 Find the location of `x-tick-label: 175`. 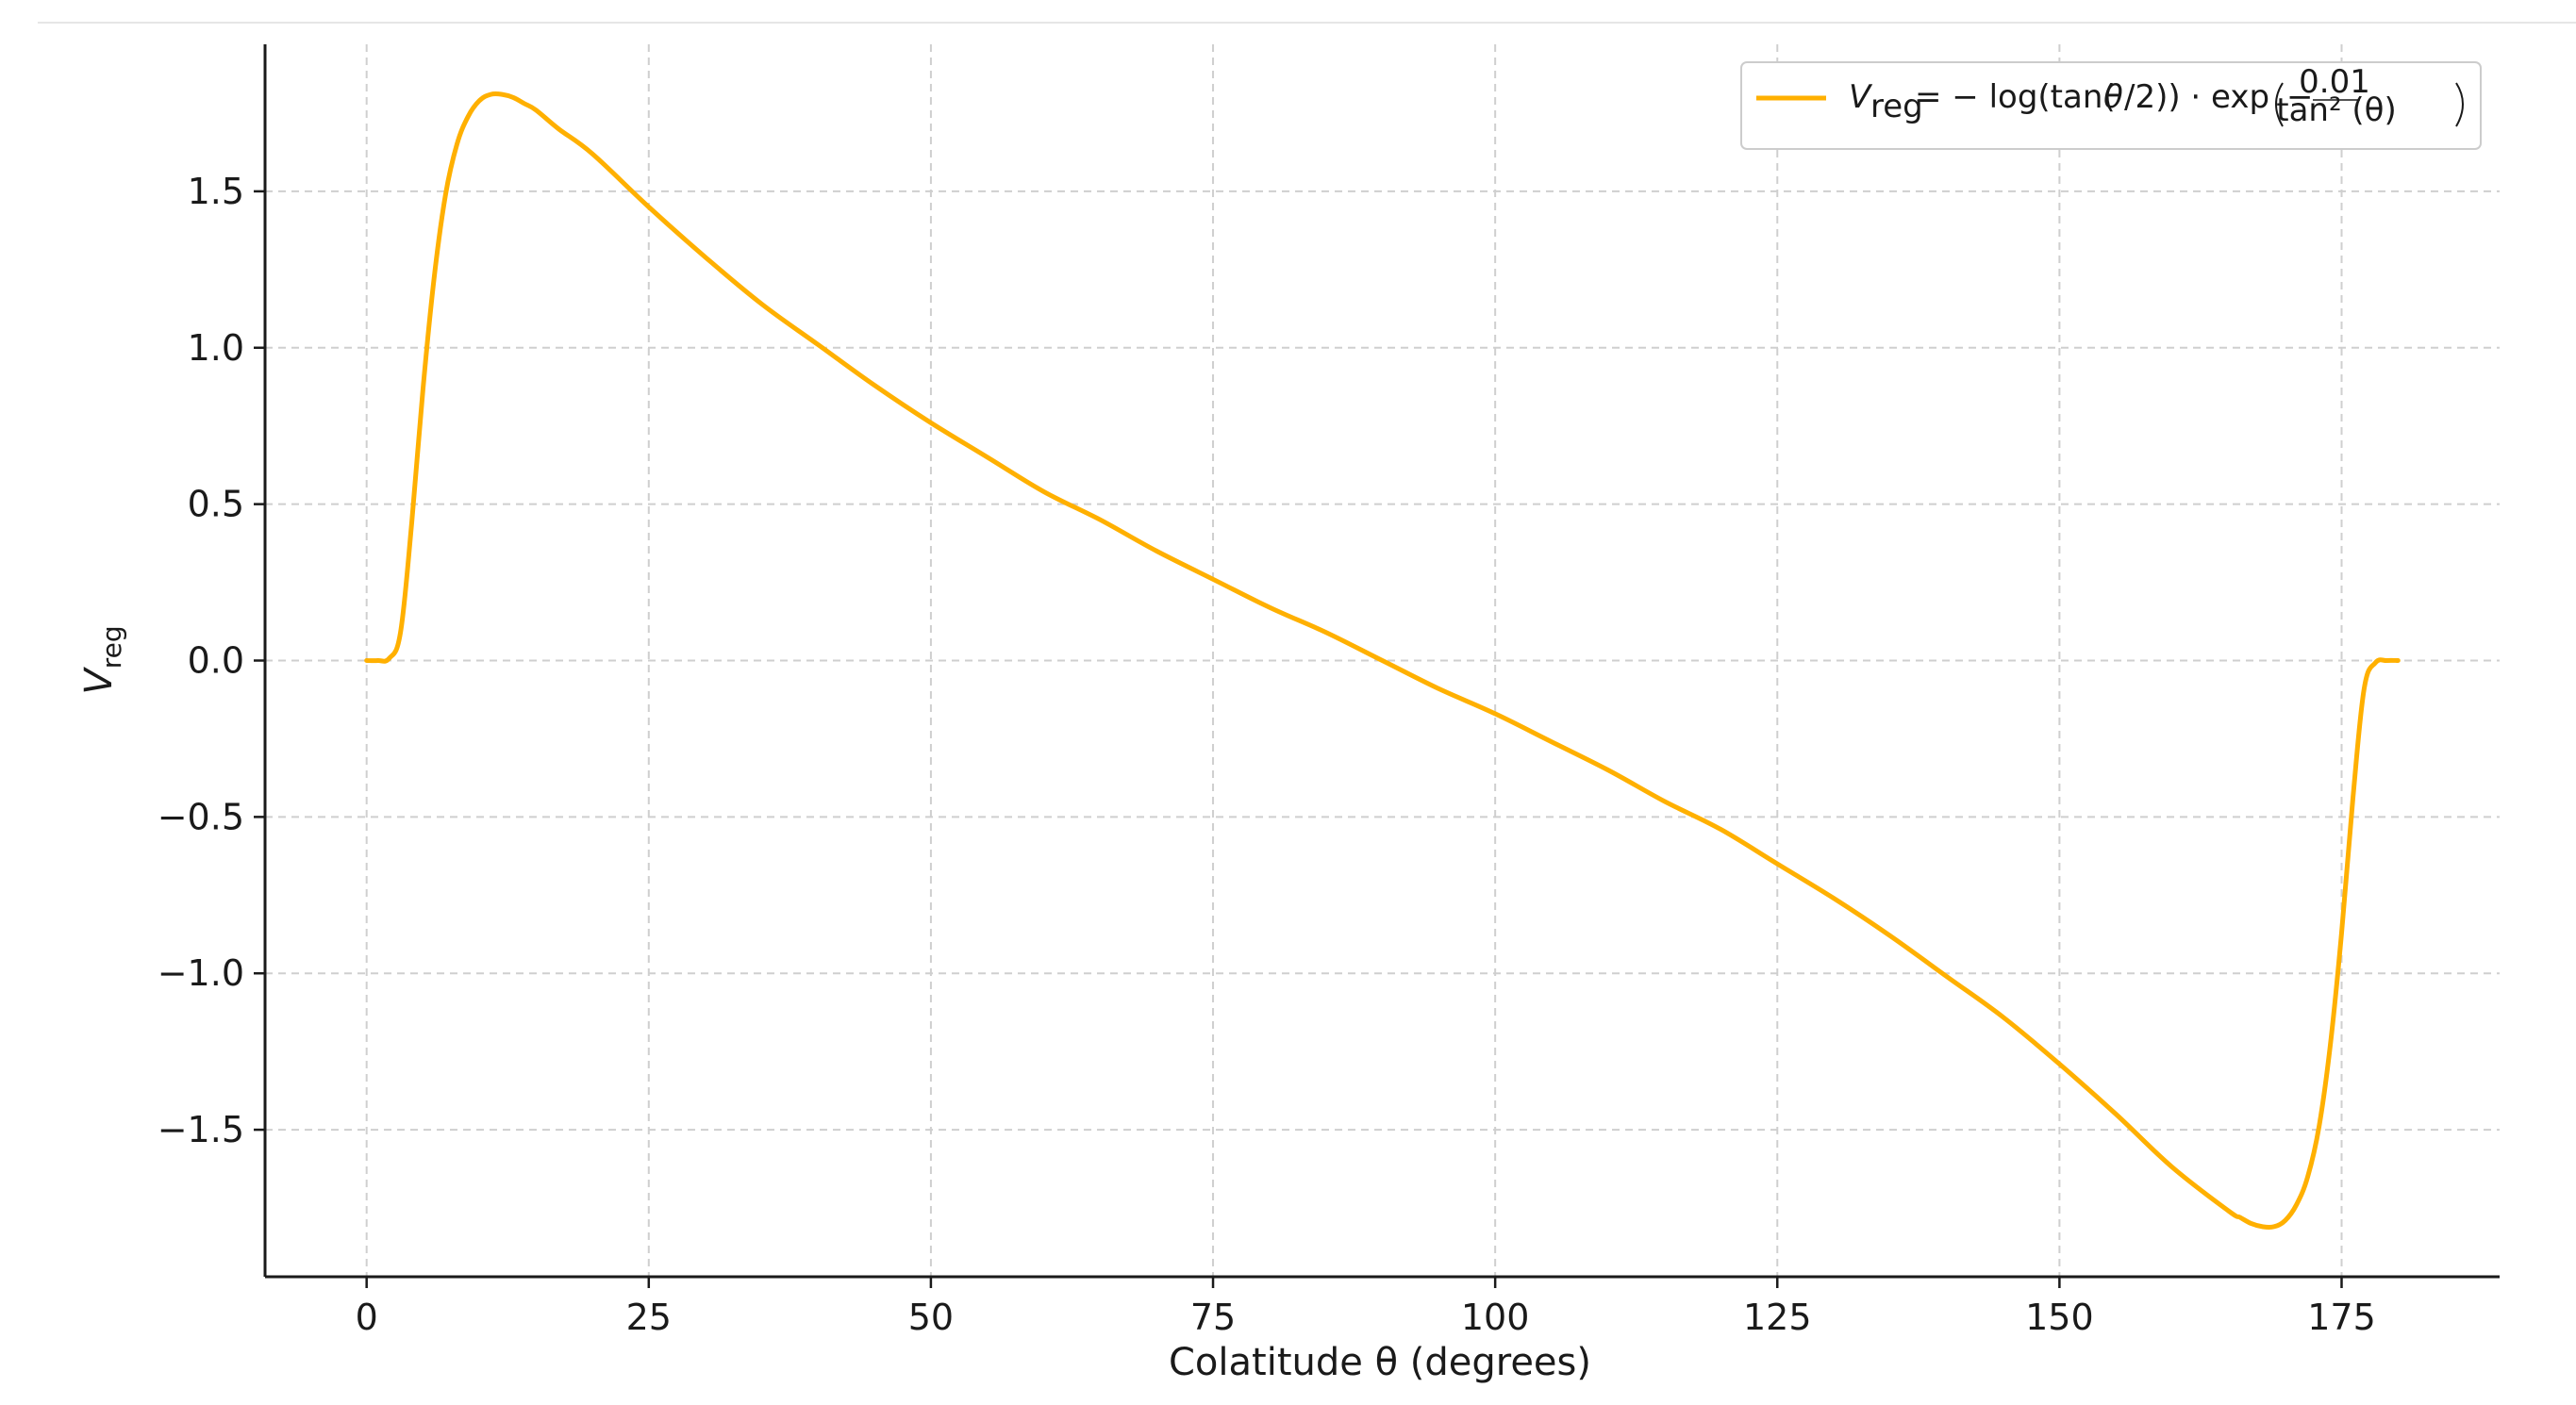

x-tick-label: 175 is located at coordinates (2341, 1317).